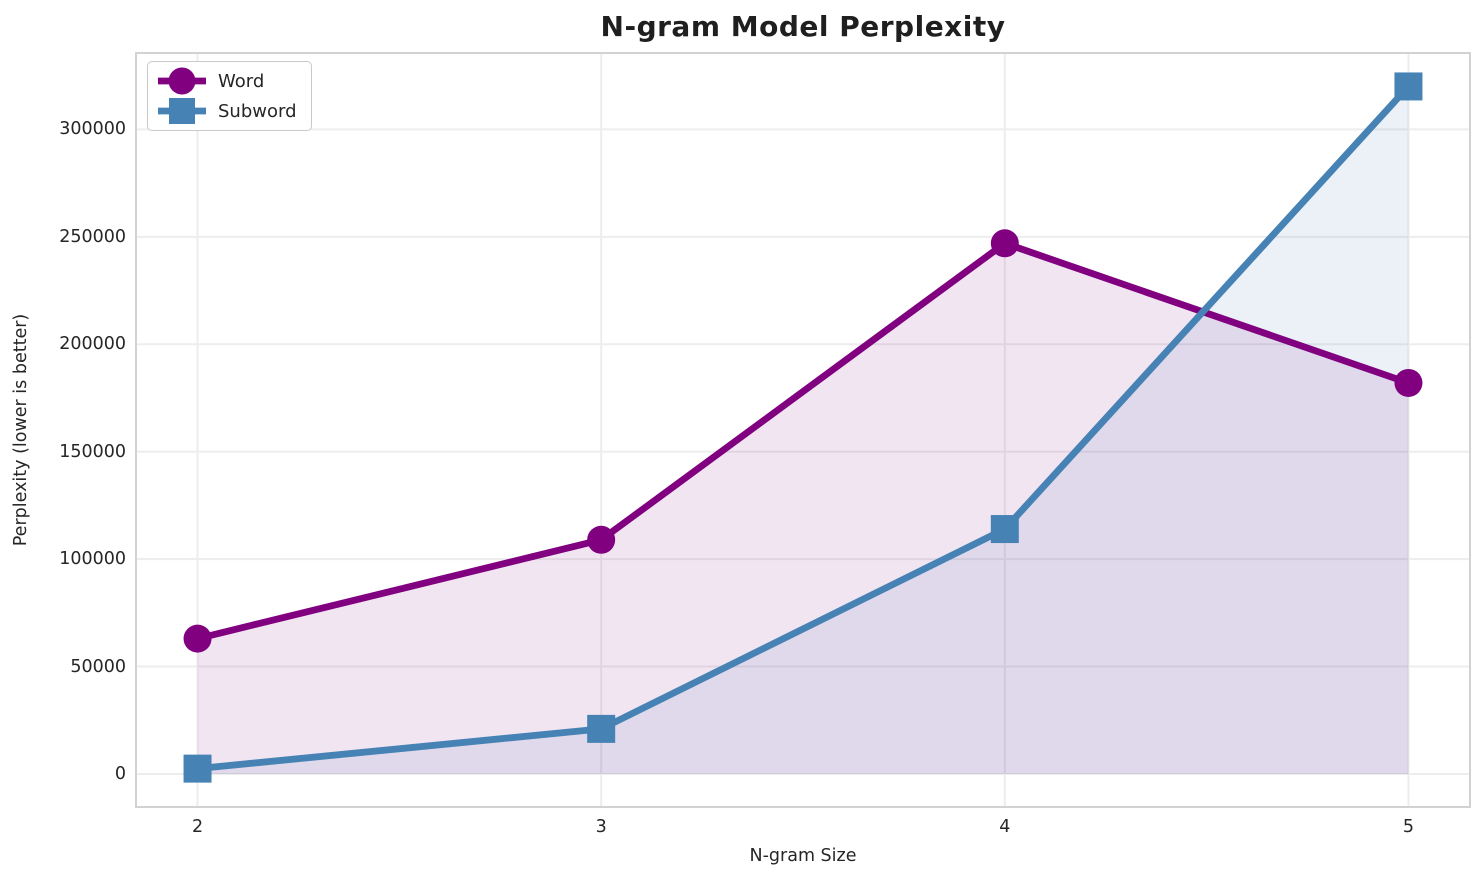  I want to click on legend-item-word: Word, so click(226, 81).